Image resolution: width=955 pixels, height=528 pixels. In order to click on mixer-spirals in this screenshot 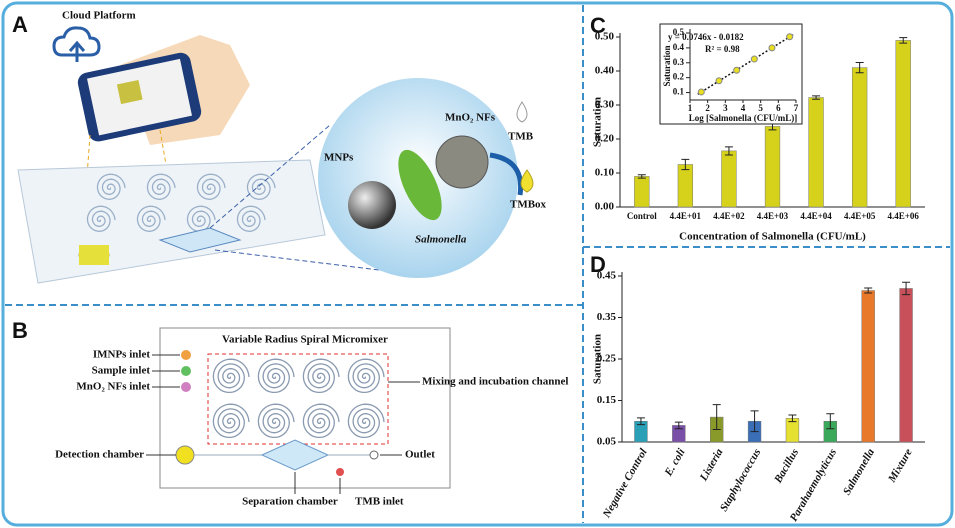, I will do `click(298, 398)`.